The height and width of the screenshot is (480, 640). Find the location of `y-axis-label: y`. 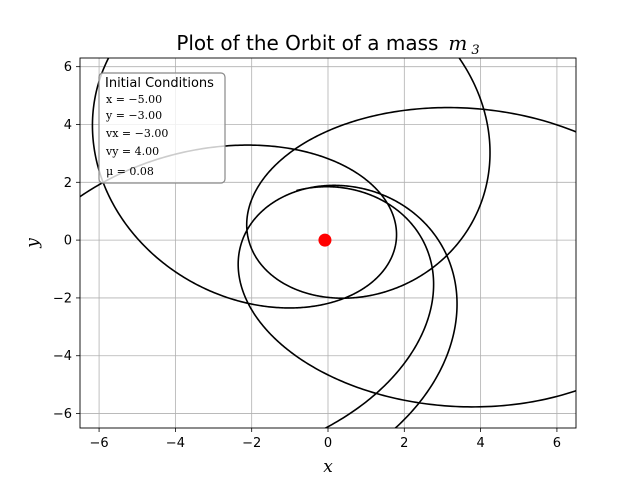

y-axis-label: y is located at coordinates (33, 243).